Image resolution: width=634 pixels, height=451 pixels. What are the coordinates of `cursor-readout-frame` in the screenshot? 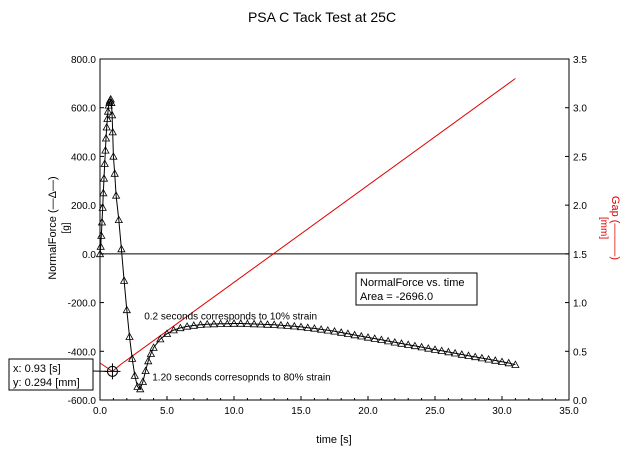 It's located at (51, 374).